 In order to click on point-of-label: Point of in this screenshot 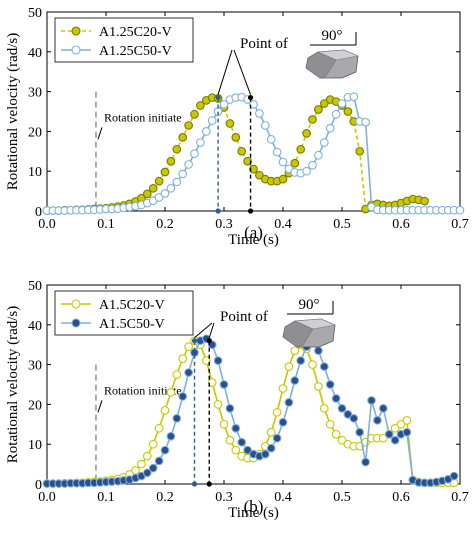, I will do `click(264, 44)`.